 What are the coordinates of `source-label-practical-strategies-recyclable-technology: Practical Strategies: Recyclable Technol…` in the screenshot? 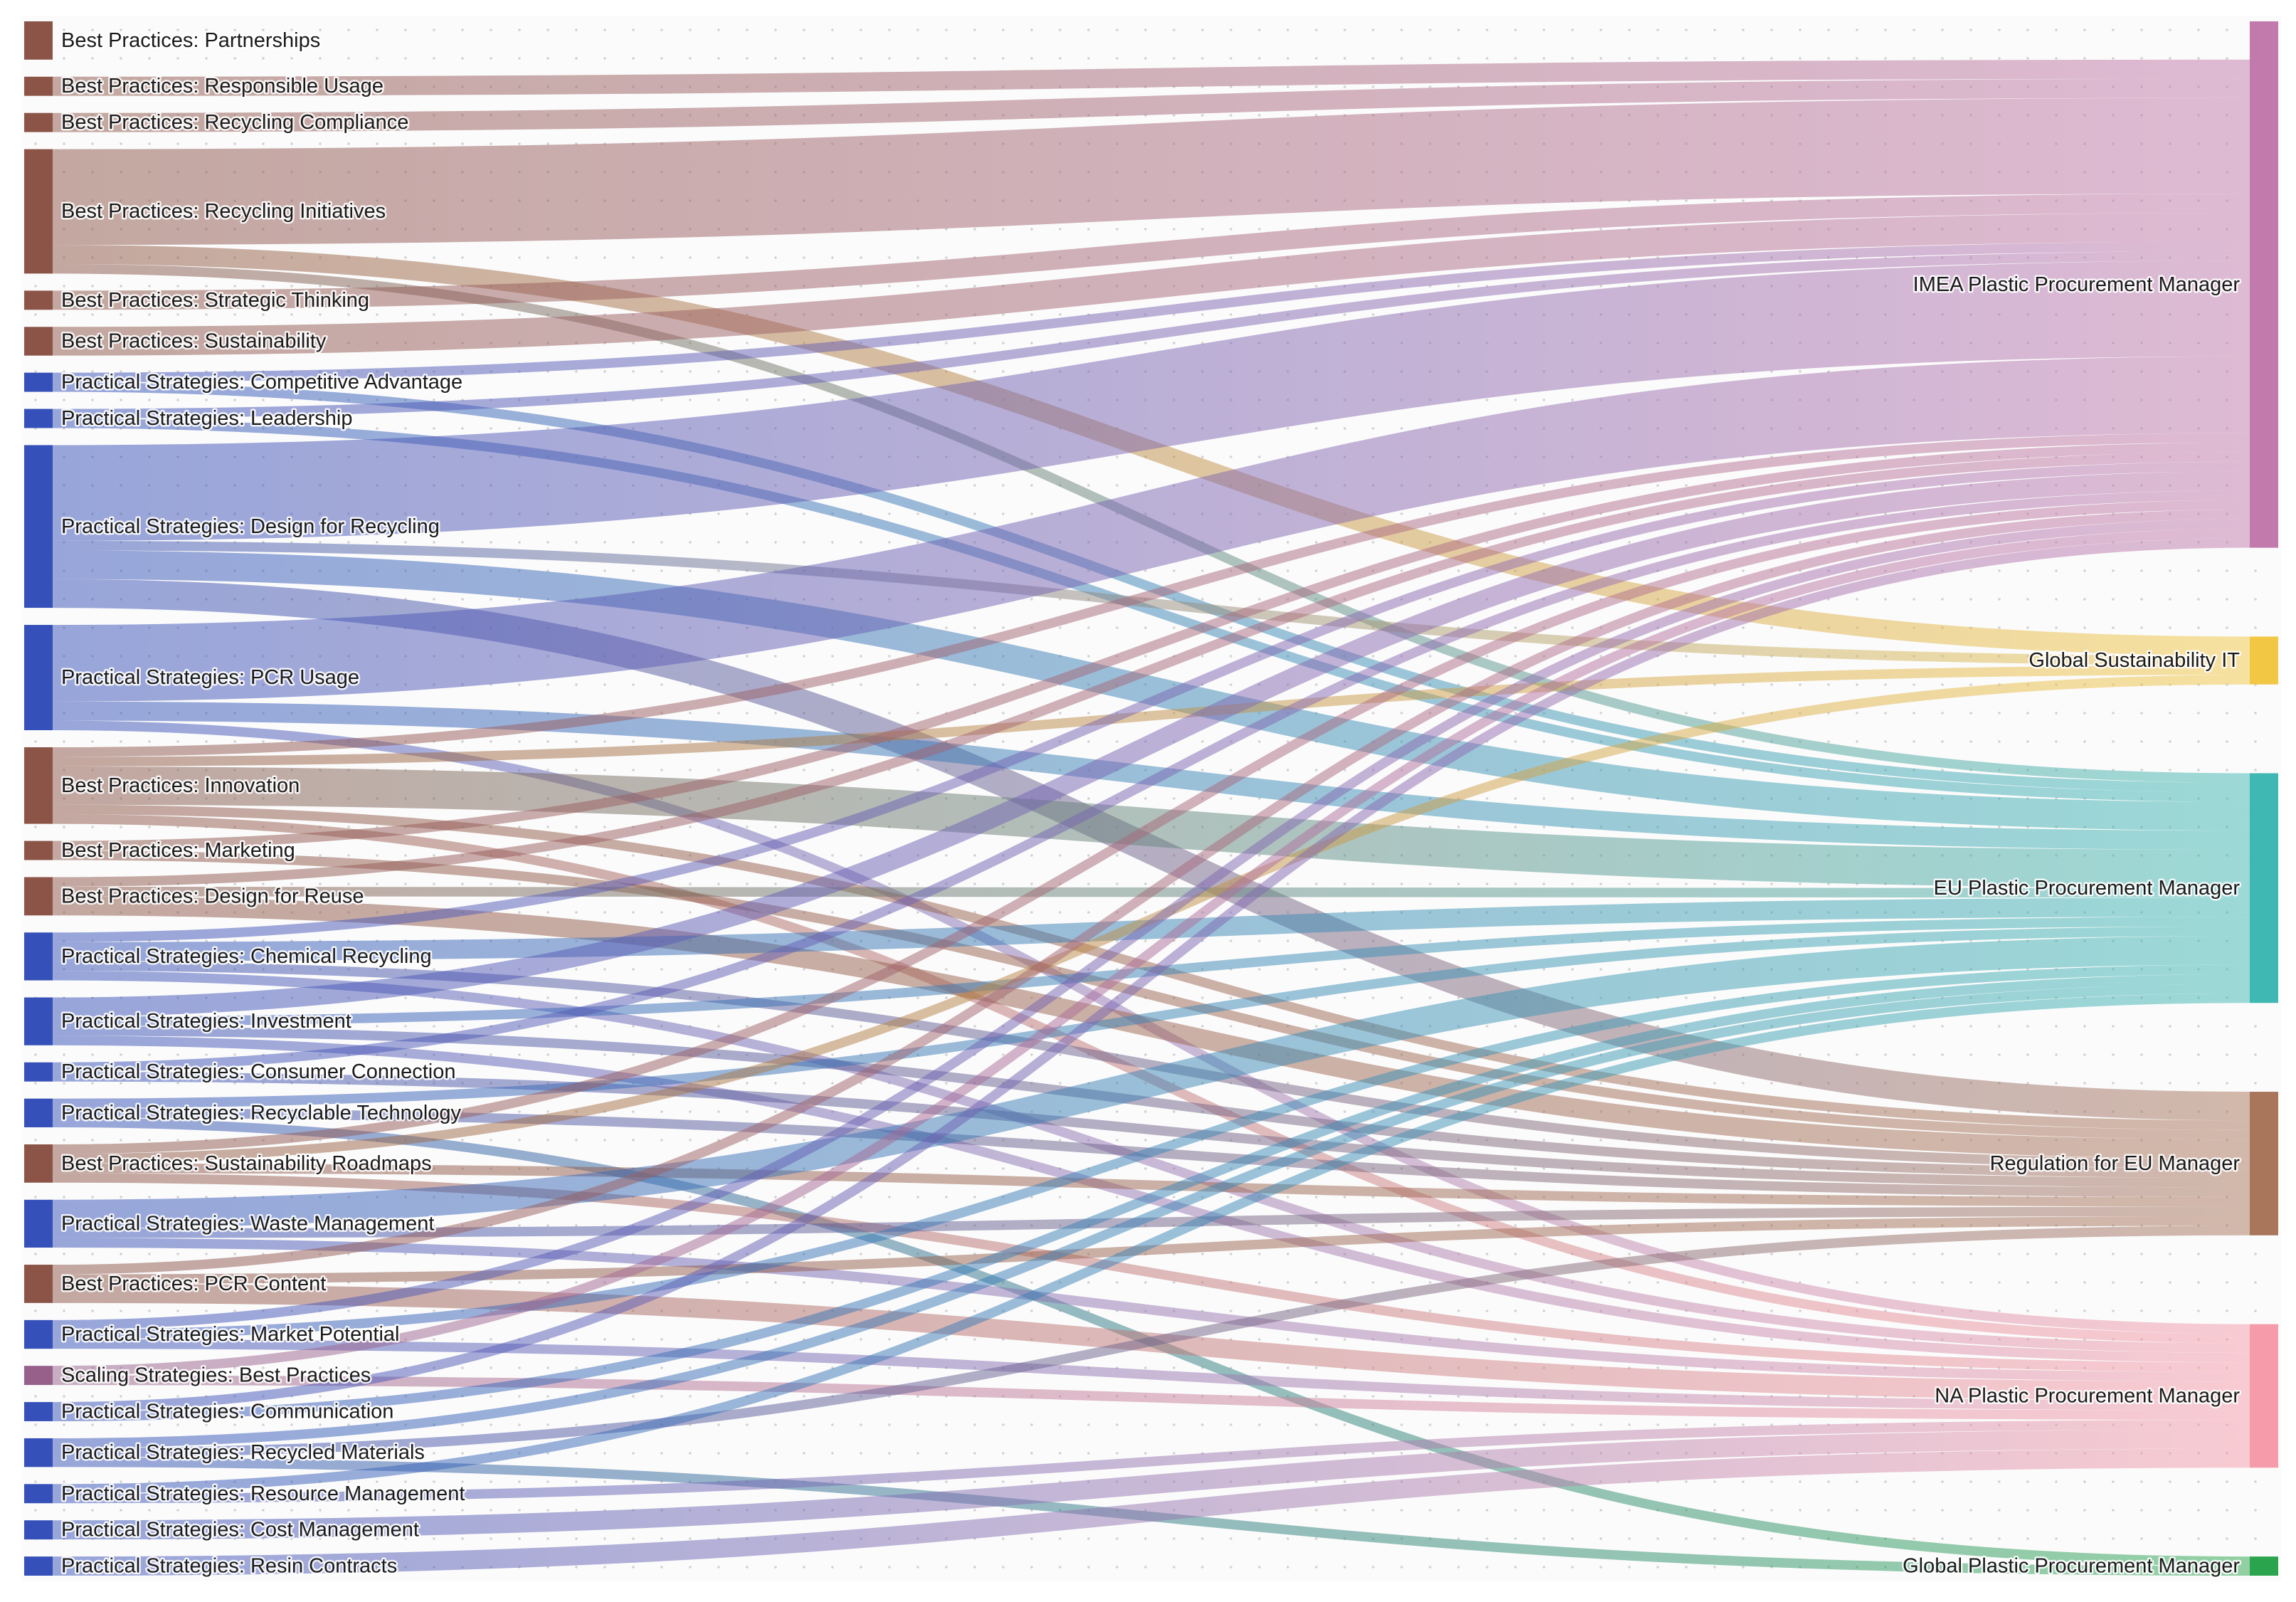 It's located at (261, 1113).